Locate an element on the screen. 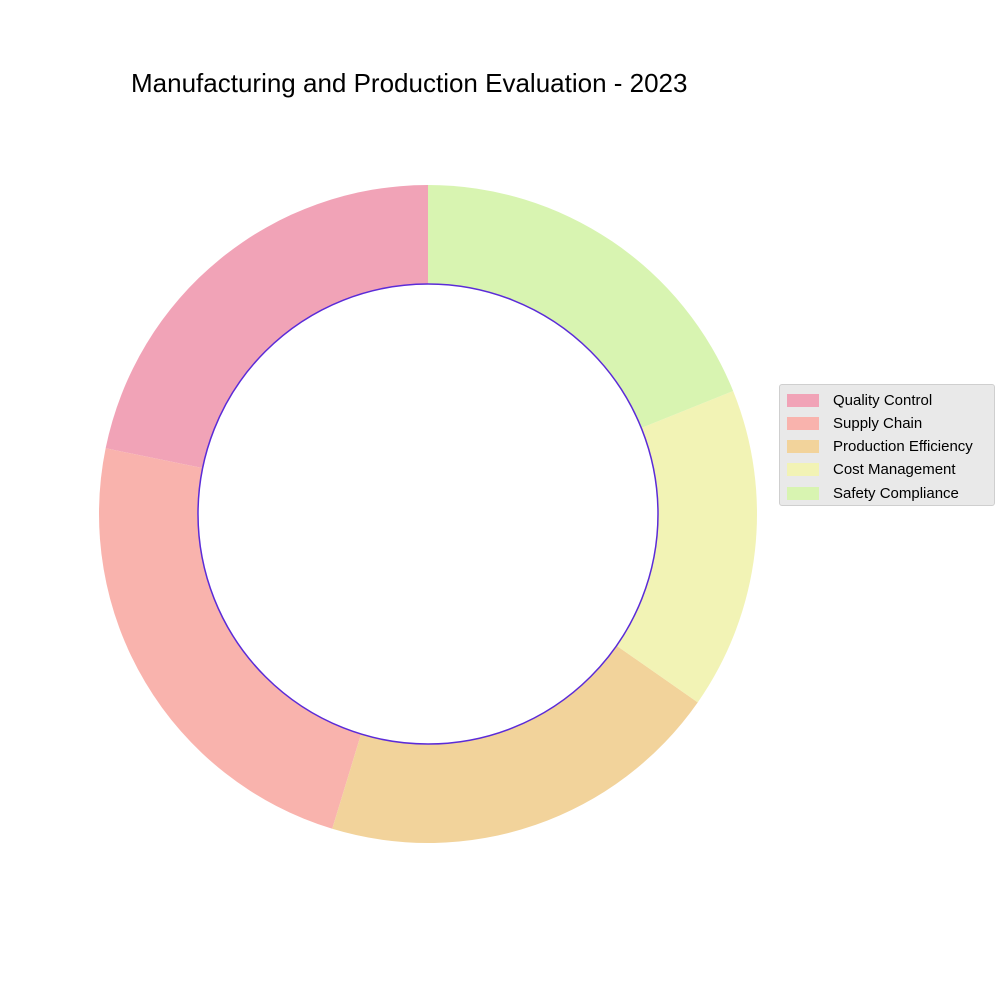 The height and width of the screenshot is (1000, 1000). legend-label: Supply Chain is located at coordinates (878, 423).